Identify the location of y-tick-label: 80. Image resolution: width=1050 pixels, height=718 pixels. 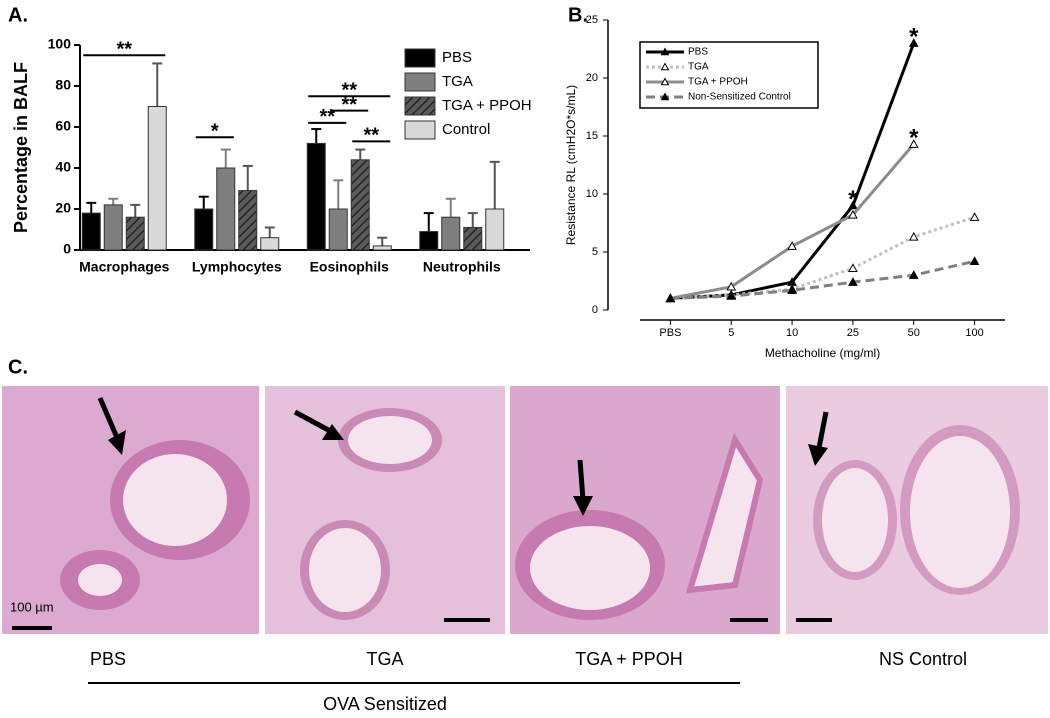
(63, 85).